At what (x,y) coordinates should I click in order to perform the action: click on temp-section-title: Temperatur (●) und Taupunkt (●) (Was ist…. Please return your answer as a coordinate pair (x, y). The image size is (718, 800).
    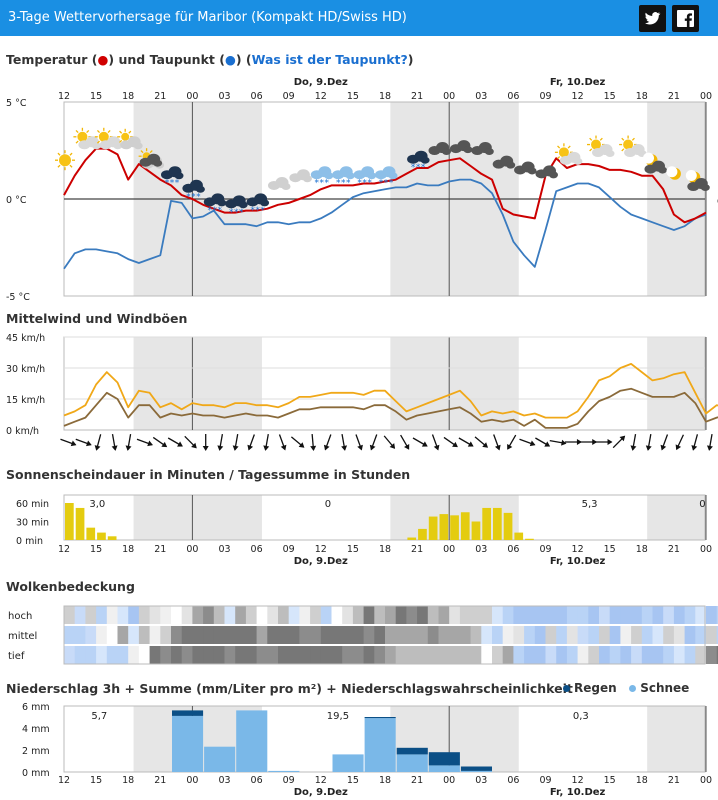
    Looking at the image, I should click on (210, 59).